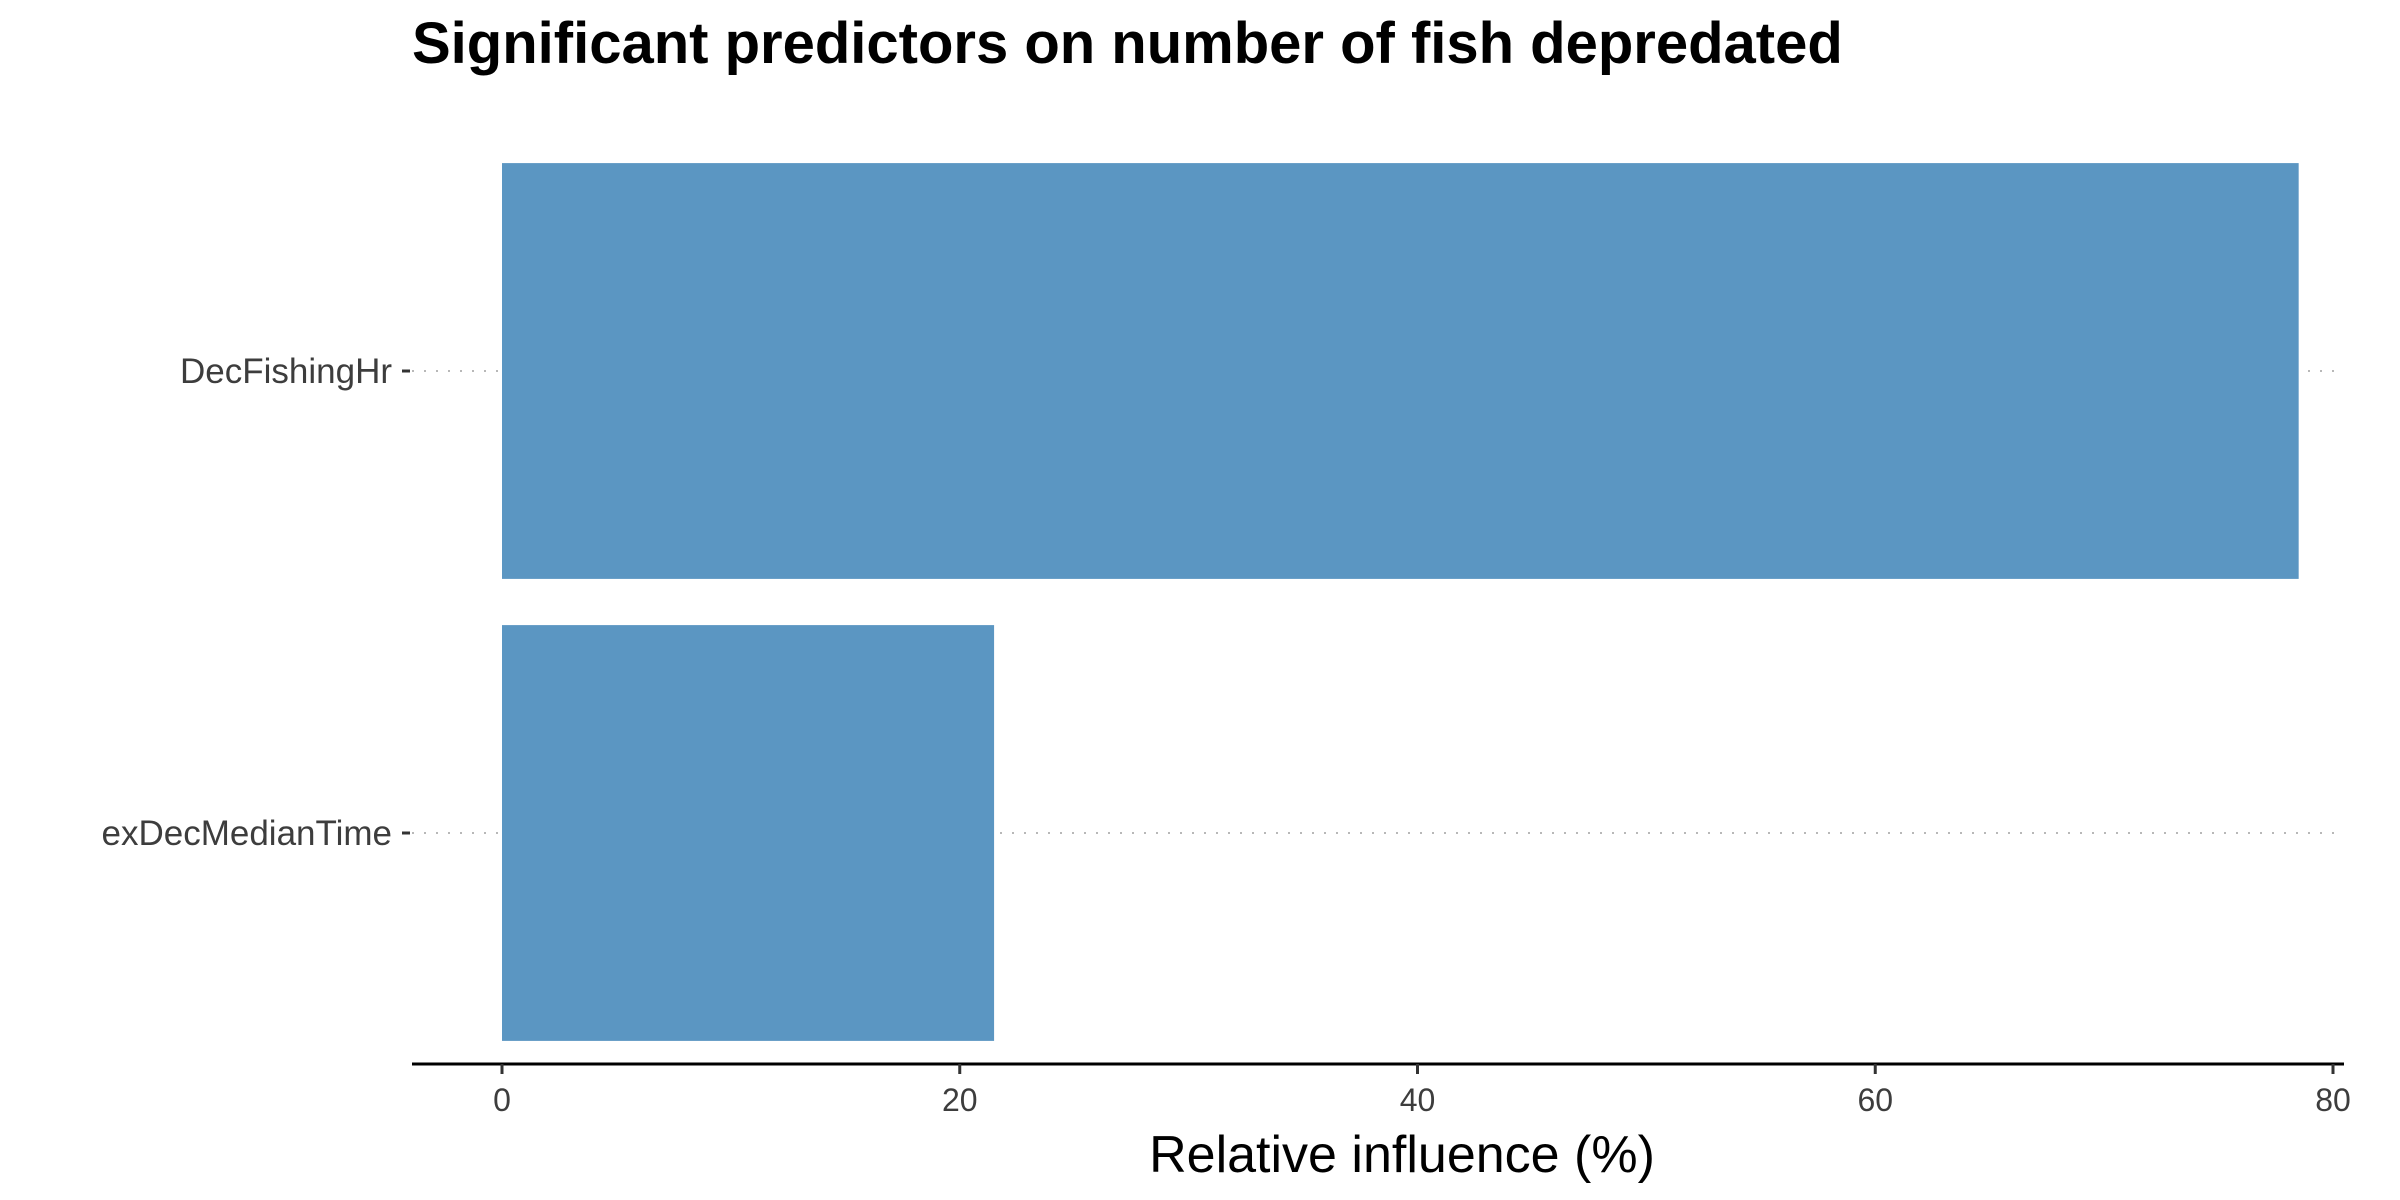 The image size is (2400, 1200). Describe the element at coordinates (286, 371) in the screenshot. I see `y-tick-label: DecFishingHr` at that location.